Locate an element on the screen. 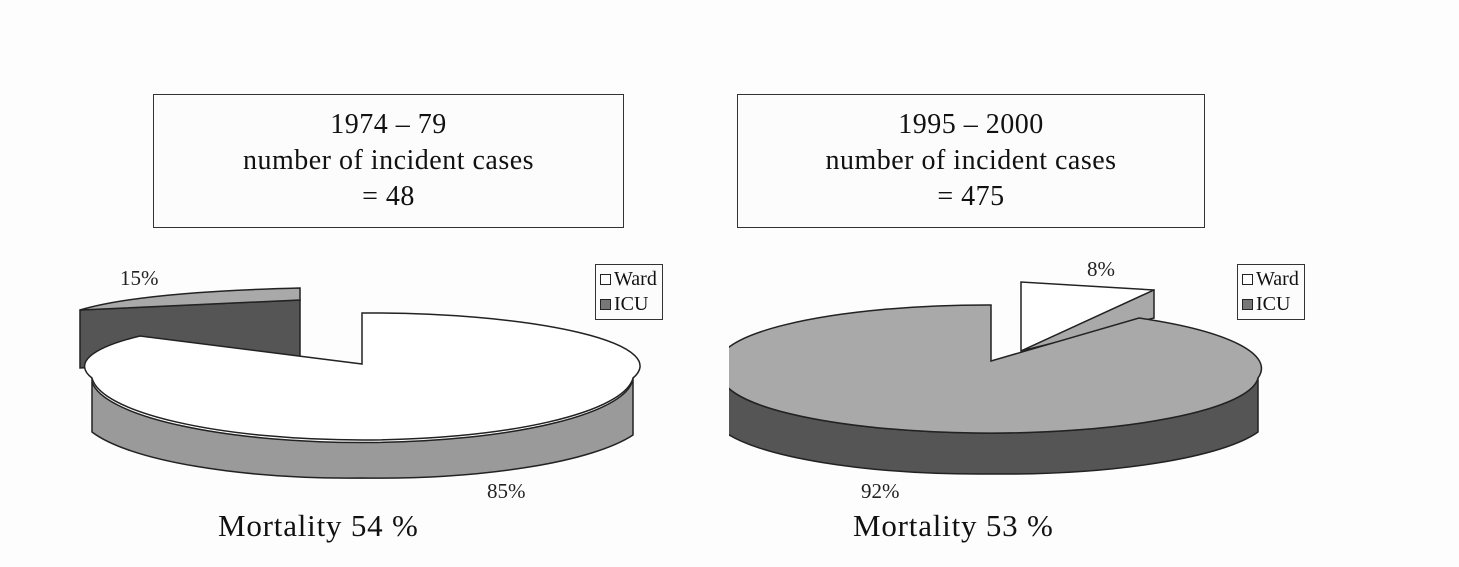 This screenshot has width=1459, height=567. chart-title-count: = 475 is located at coordinates (971, 196).